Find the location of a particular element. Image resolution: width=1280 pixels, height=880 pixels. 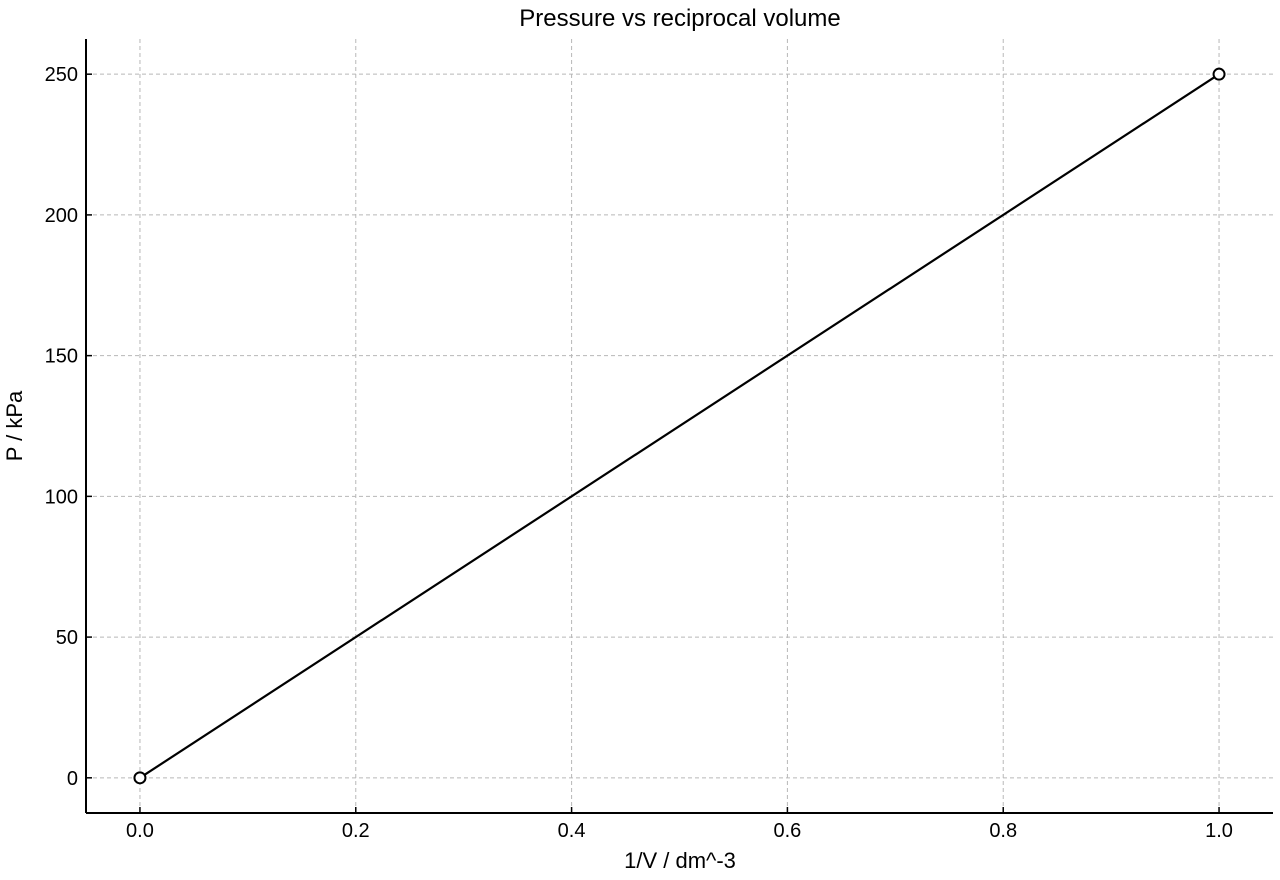

x-tick-label: 0.0 is located at coordinates (140, 831).